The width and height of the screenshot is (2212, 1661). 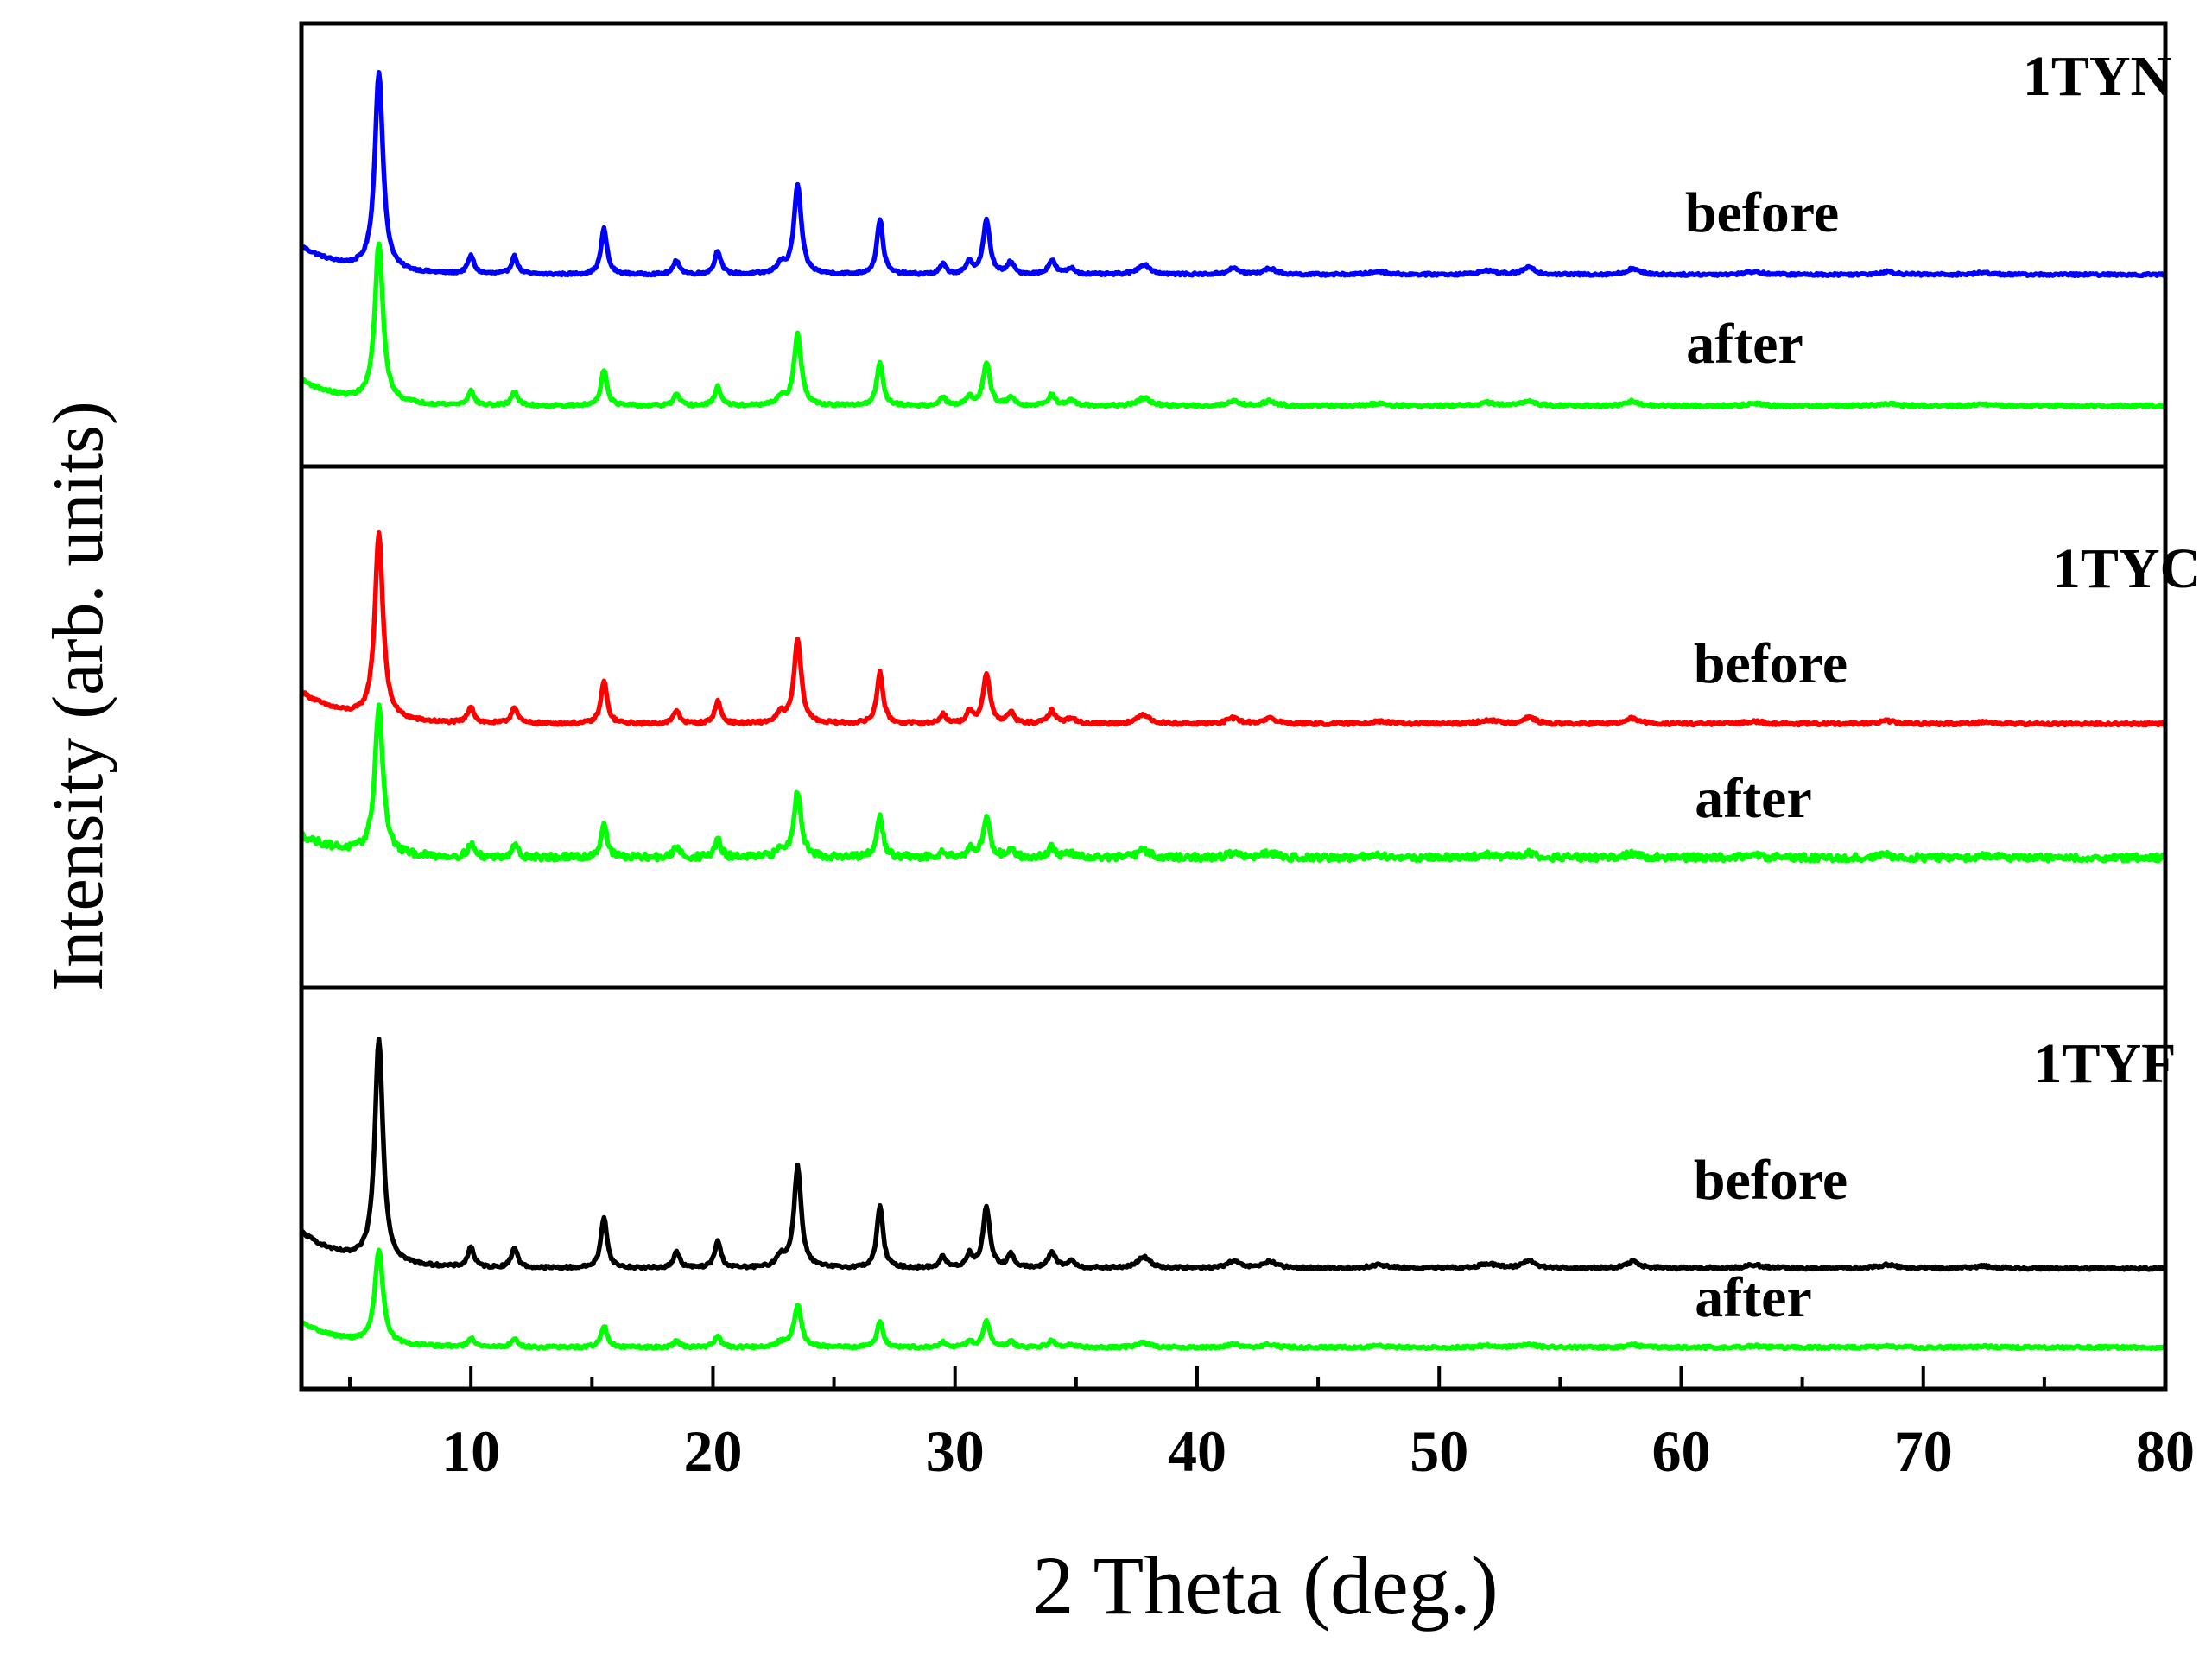 What do you see at coordinates (1762, 212) in the screenshot?
I see `series-label-1tyn-before: before` at bounding box center [1762, 212].